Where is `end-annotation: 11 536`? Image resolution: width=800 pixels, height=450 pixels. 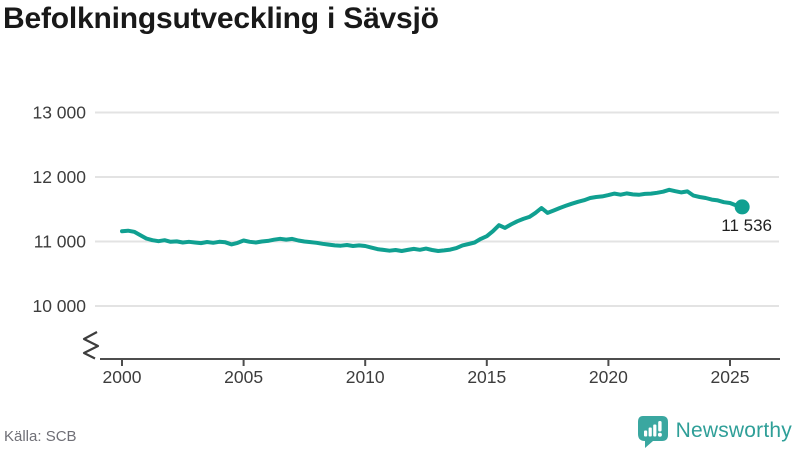
end-annotation: 11 536 is located at coordinates (746, 225).